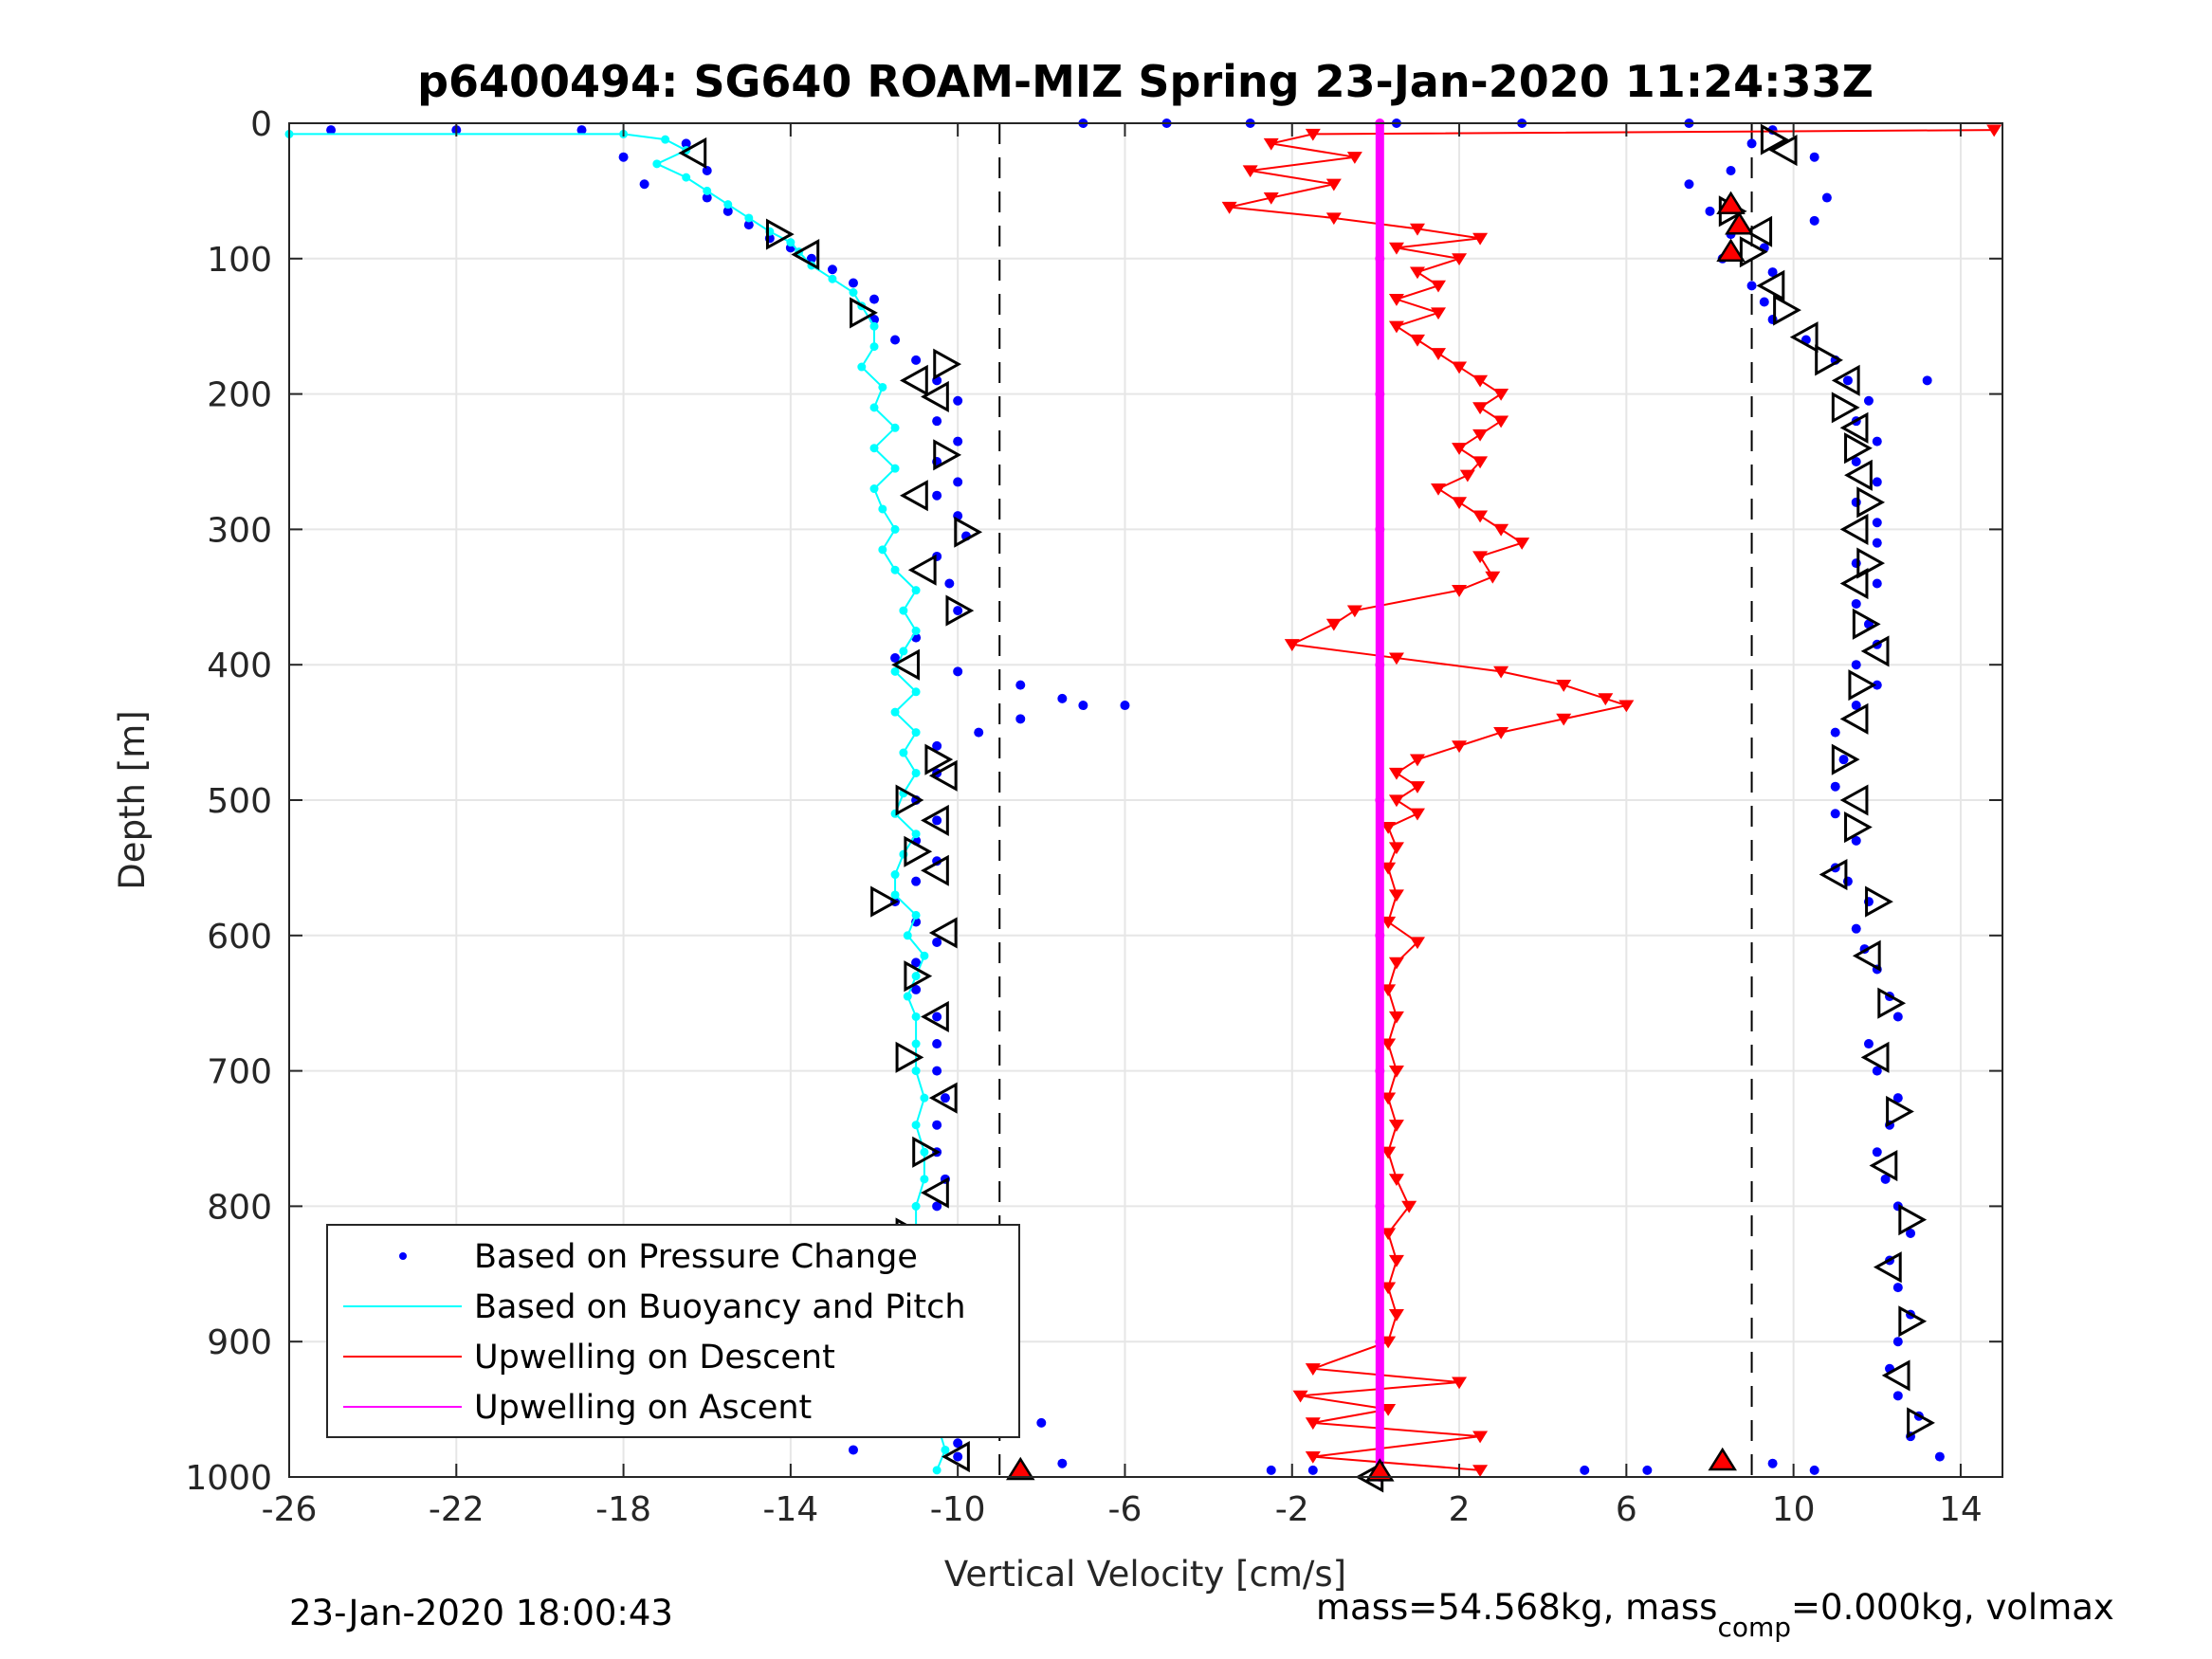 This screenshot has height=1659, width=2212. Describe the element at coordinates (790, 1509) in the screenshot. I see `x-tick-label: -14` at that location.